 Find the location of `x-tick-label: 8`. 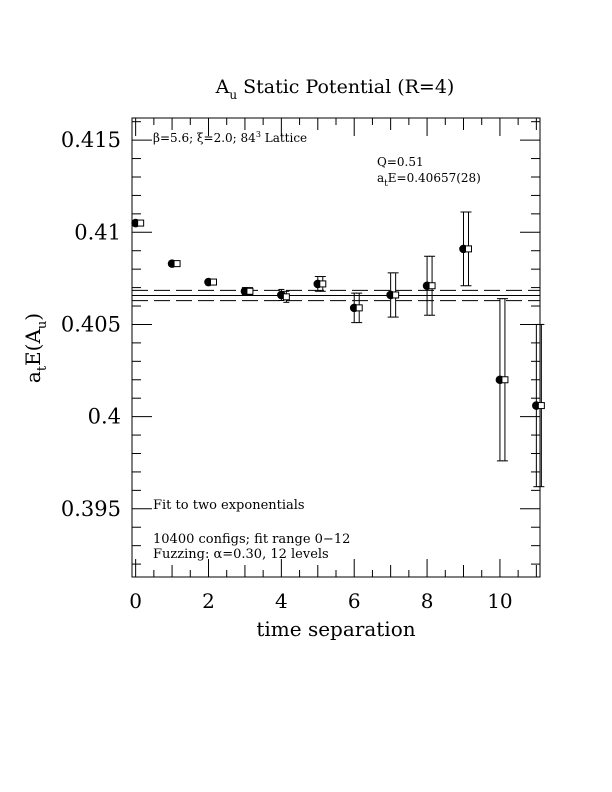

x-tick-label: 8 is located at coordinates (427, 601).